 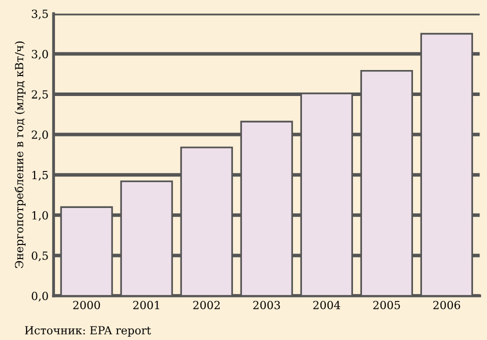 What do you see at coordinates (40, 256) in the screenshot?
I see `y-tick-label: 0,5` at bounding box center [40, 256].